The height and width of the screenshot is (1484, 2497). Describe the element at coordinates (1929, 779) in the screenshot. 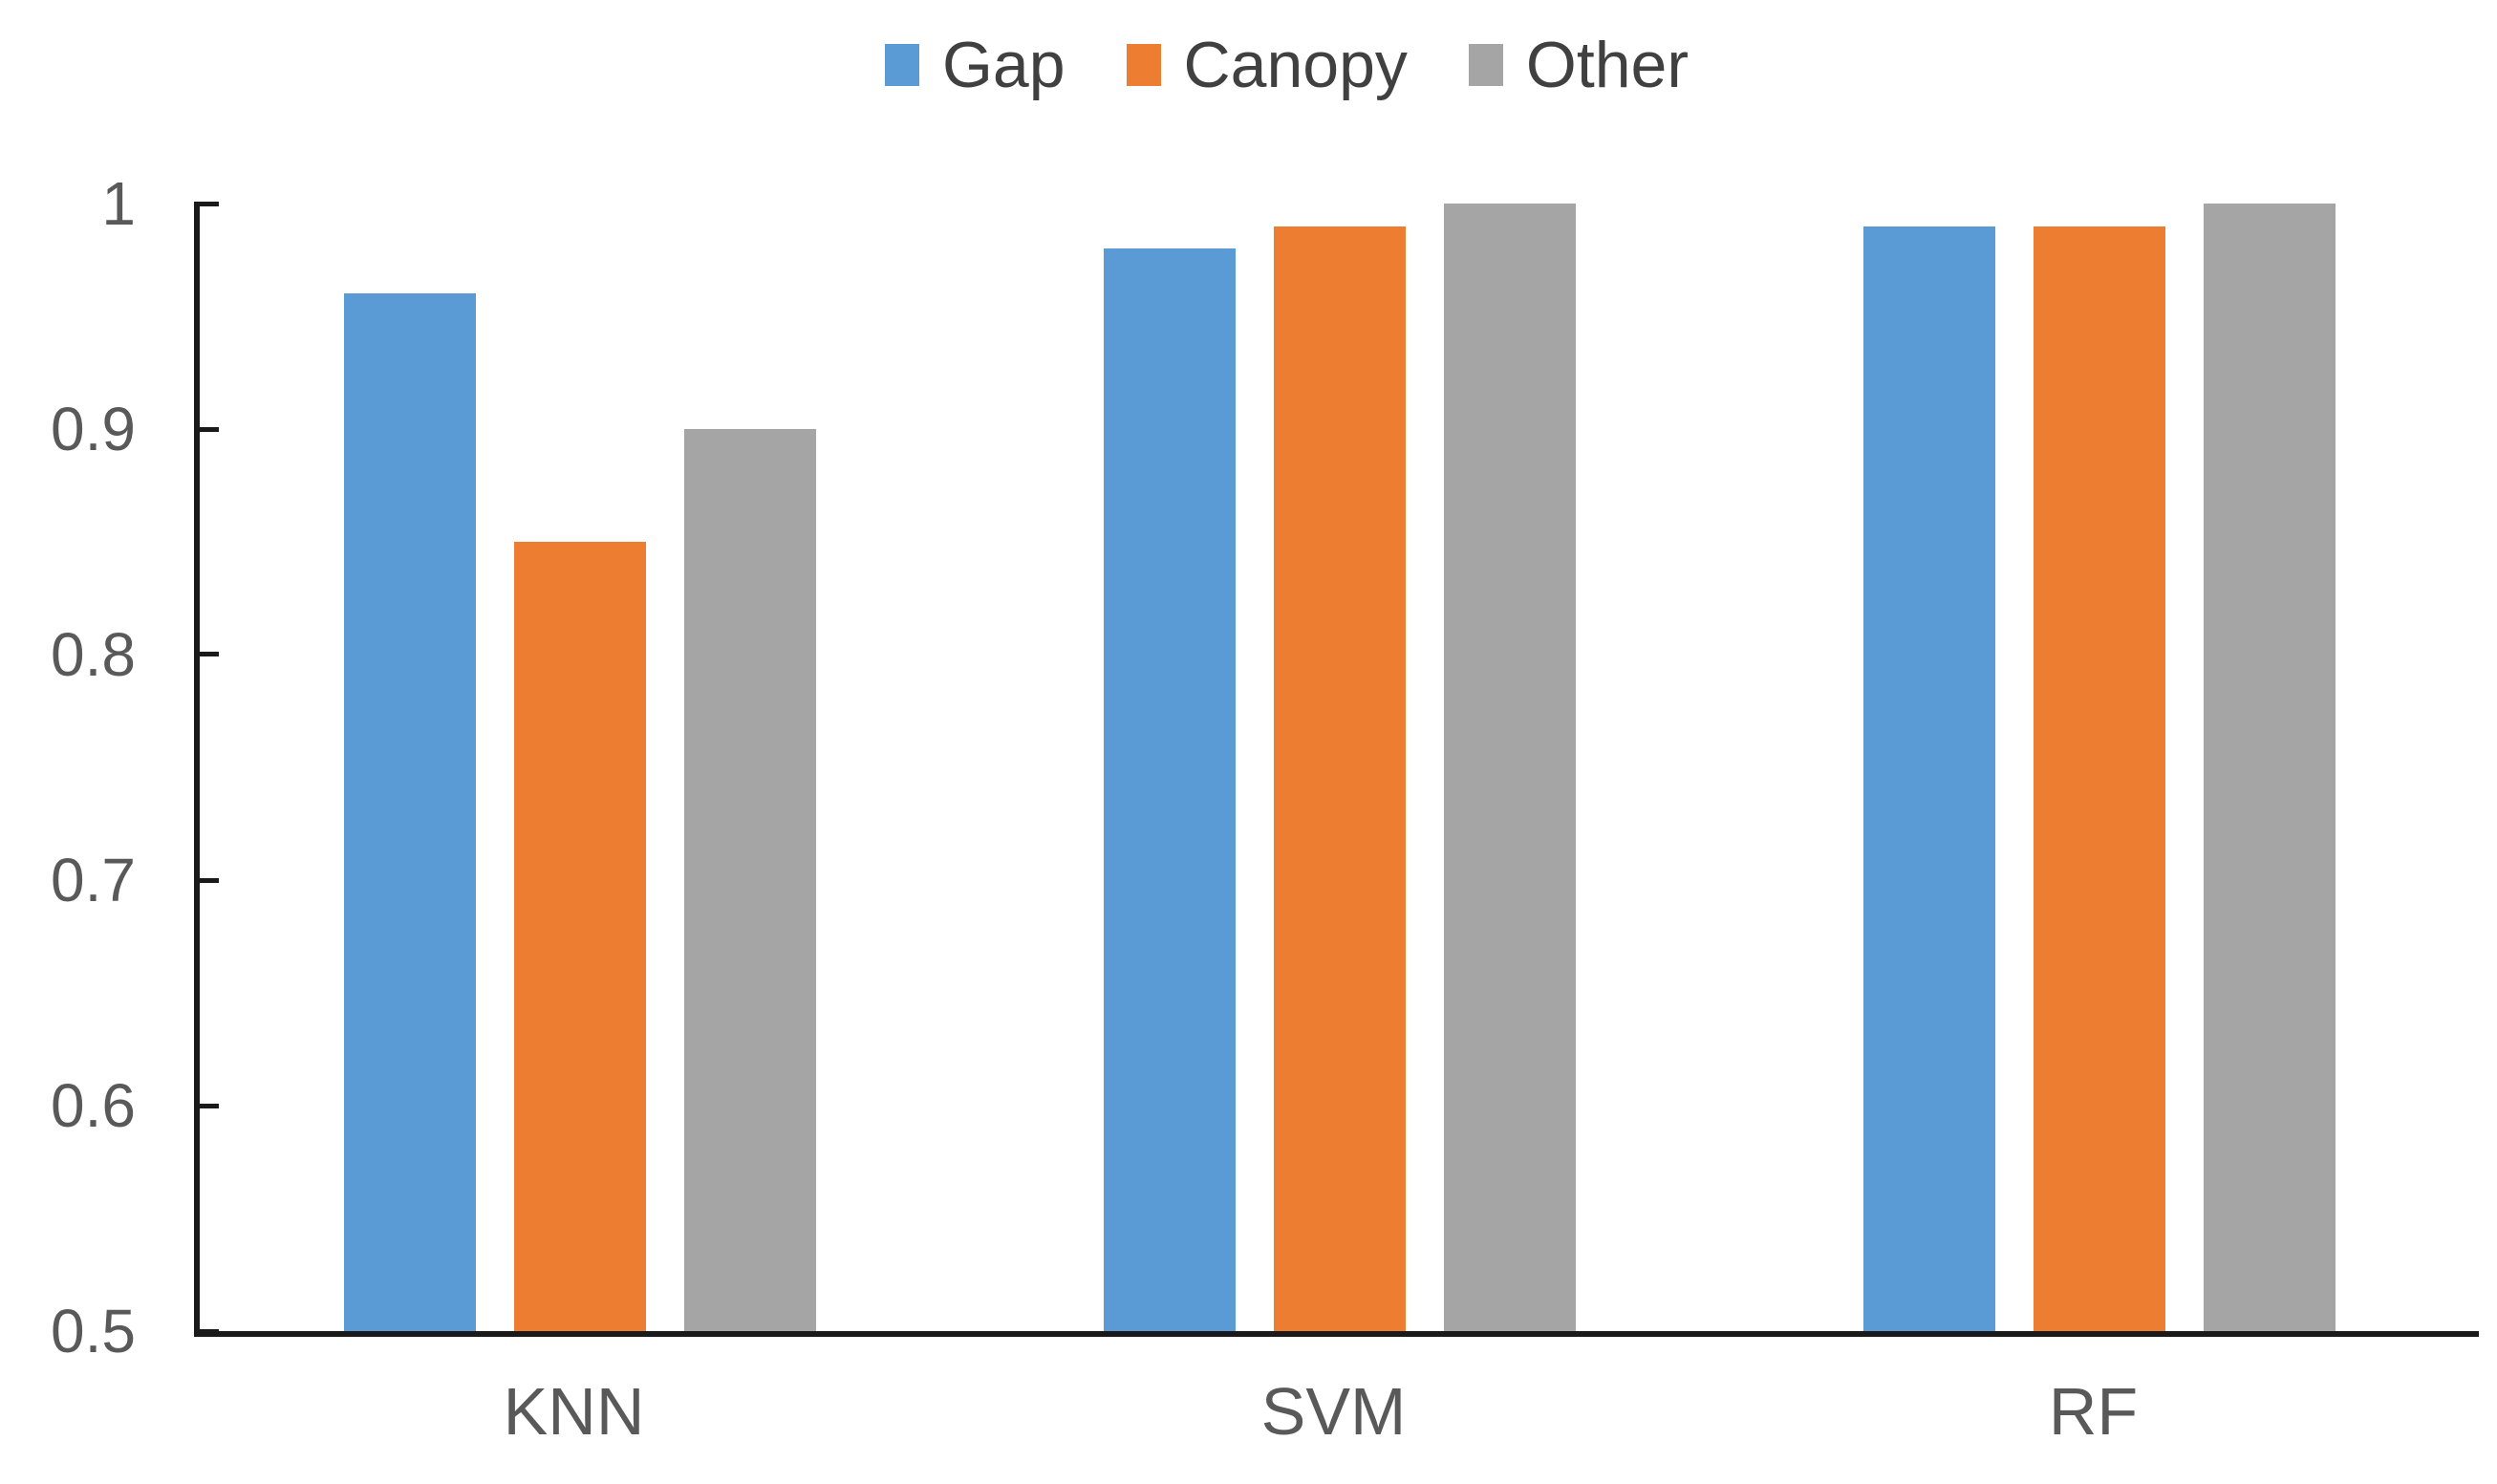

I see `bar-gap-rf` at that location.